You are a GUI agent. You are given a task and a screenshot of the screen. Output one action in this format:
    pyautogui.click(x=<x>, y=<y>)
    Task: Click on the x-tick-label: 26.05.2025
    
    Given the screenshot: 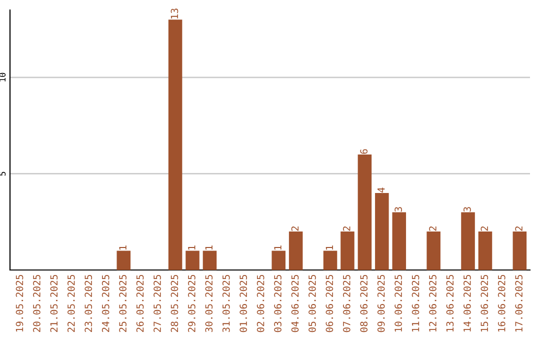 What is the action you would take?
    pyautogui.click(x=140, y=303)
    